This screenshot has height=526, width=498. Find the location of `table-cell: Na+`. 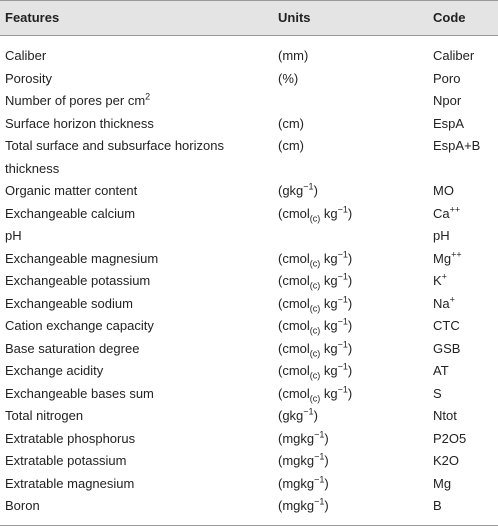

table-cell: Na+ is located at coordinates (465, 304).